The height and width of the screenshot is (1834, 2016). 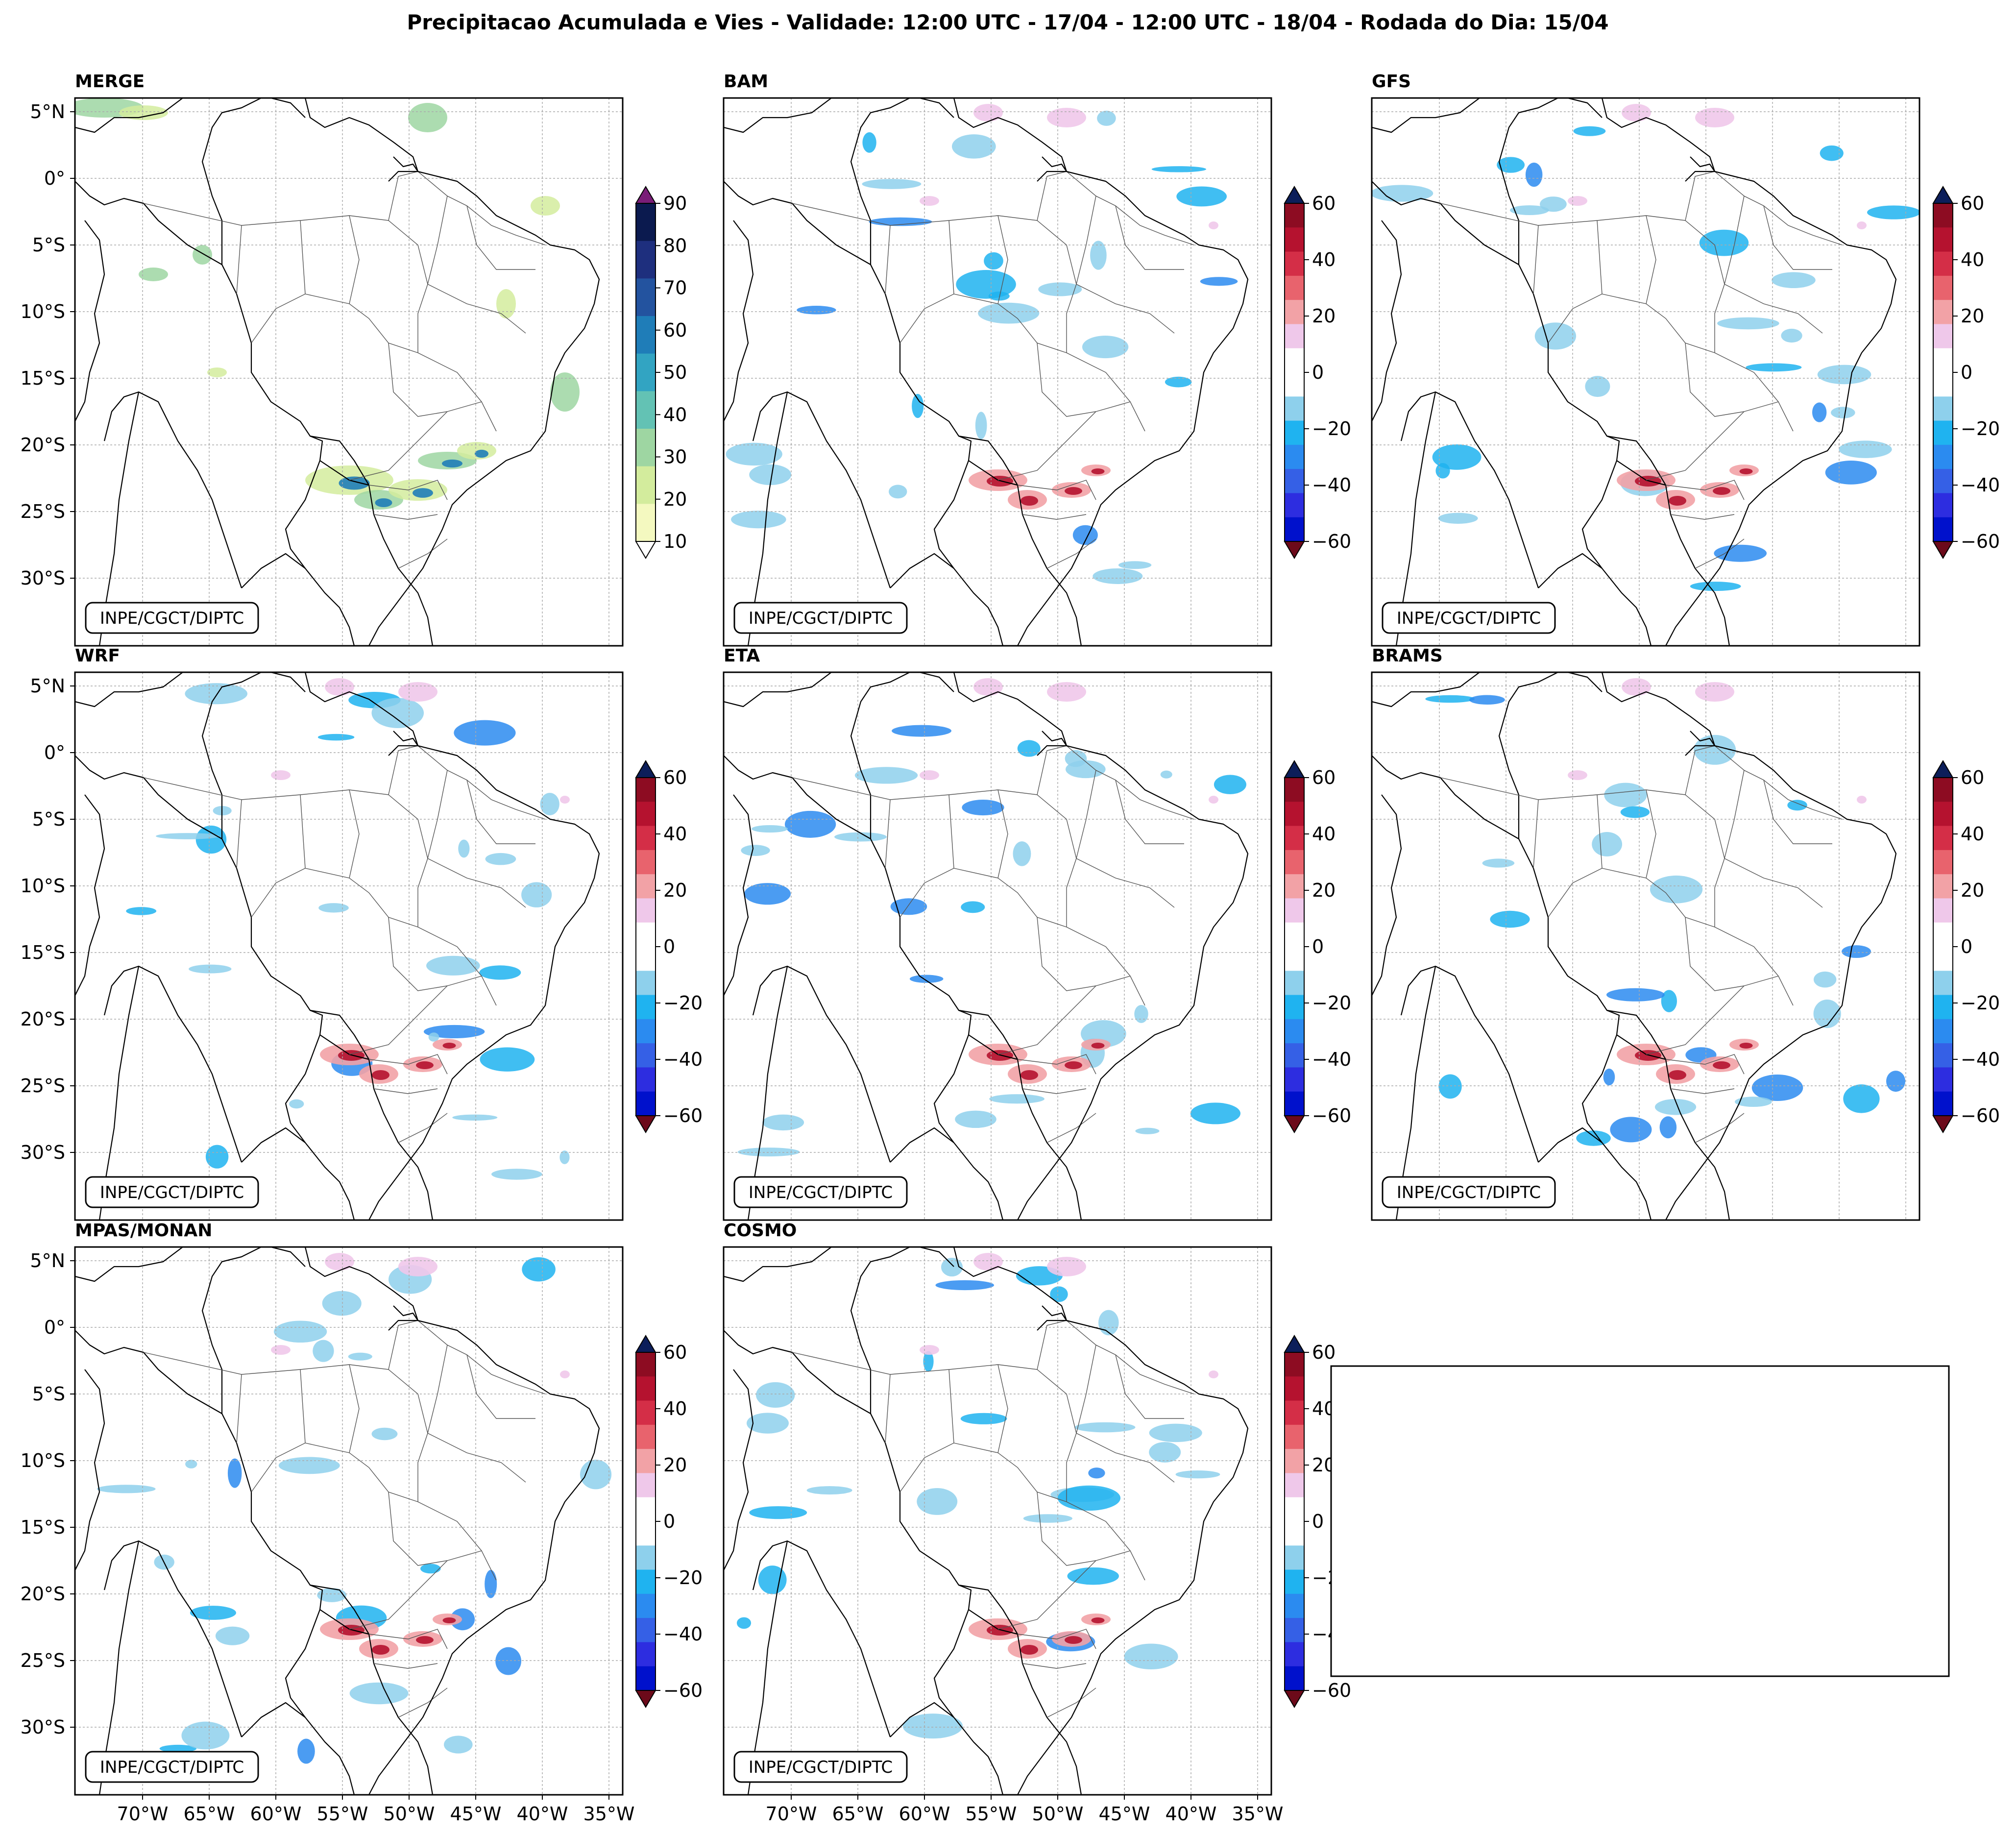 I want to click on panel-title: WRF, so click(x=97, y=656).